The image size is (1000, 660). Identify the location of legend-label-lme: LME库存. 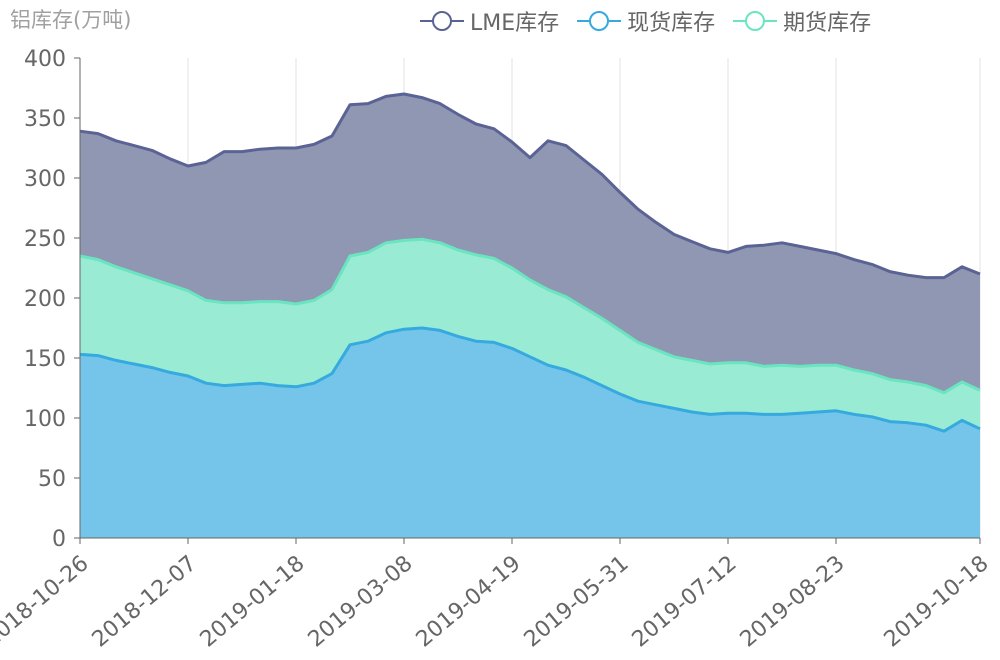
(515, 23).